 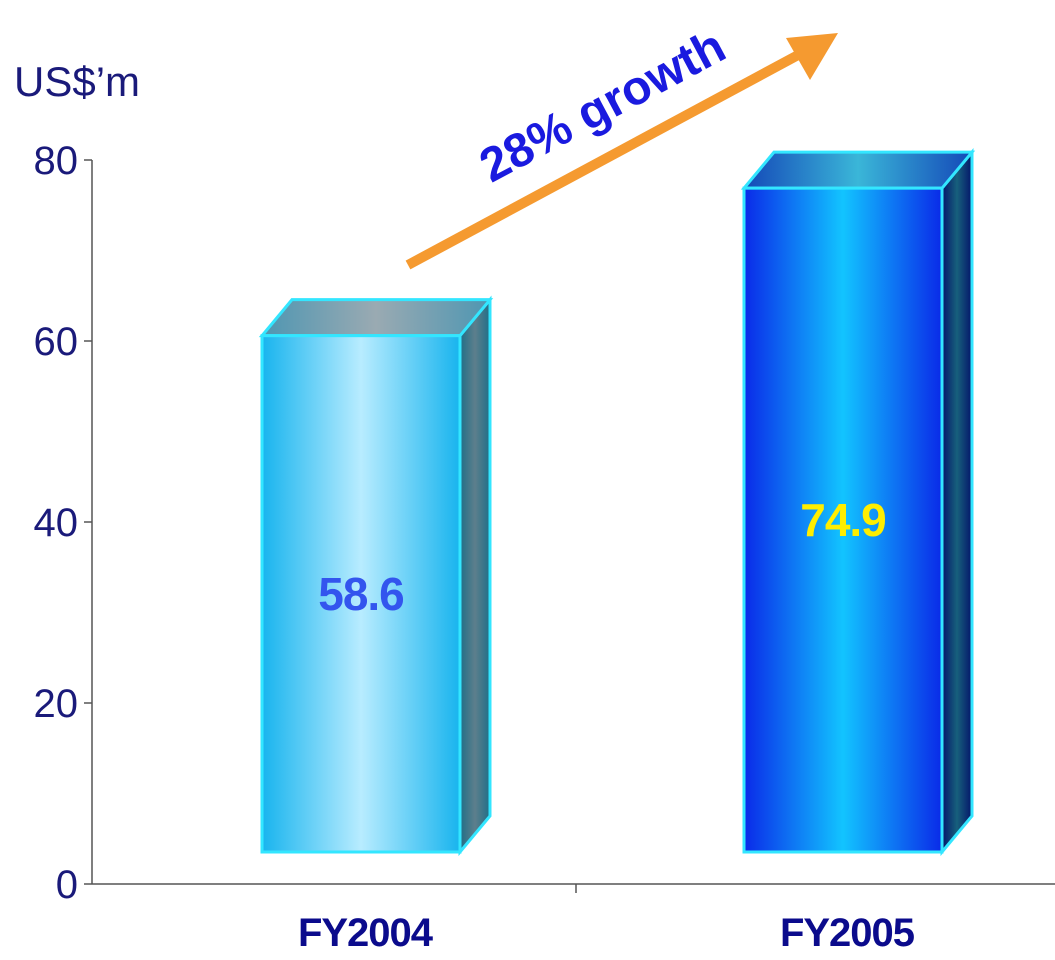 What do you see at coordinates (56, 342) in the screenshot?
I see `y-tick-label: 60` at bounding box center [56, 342].